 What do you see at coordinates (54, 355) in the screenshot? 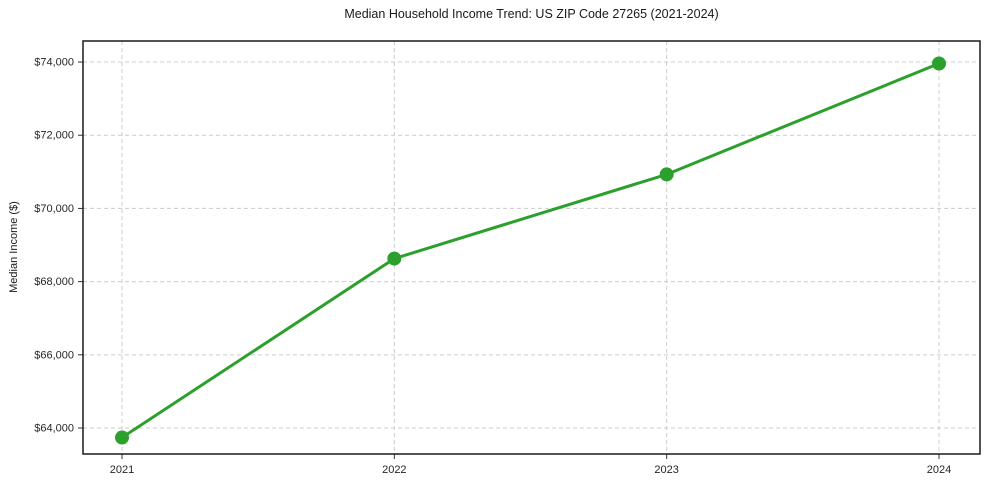
I see `y-tick-label: $66,000` at bounding box center [54, 355].